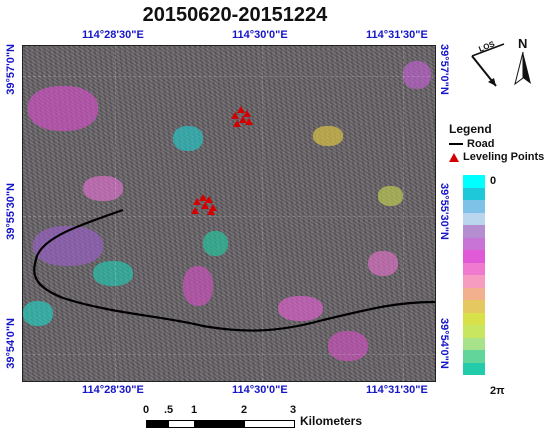 The height and width of the screenshot is (433, 550). I want to click on lon-label-bottom-3: 114°31'30"E, so click(397, 390).